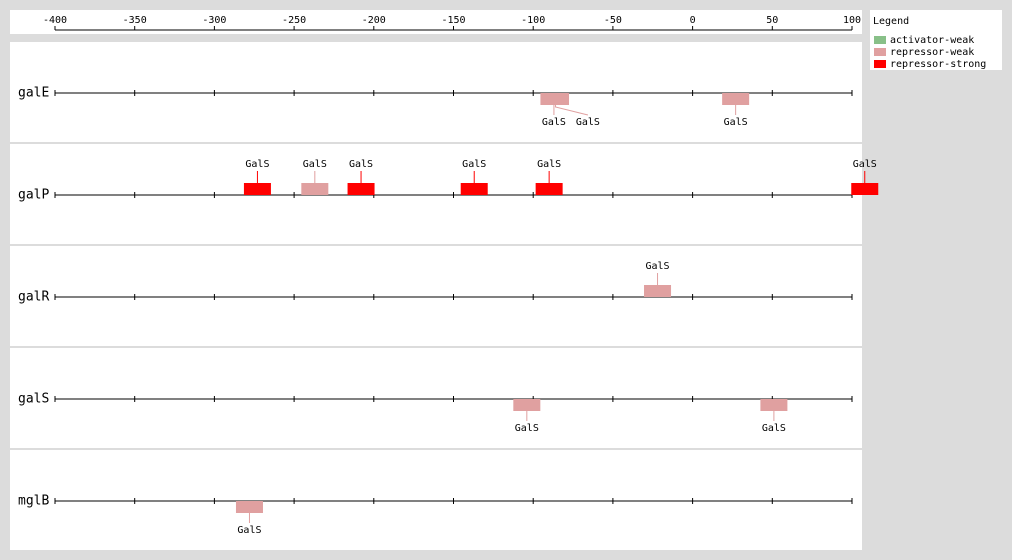  What do you see at coordinates (772, 20) in the screenshot?
I see `x-tick-label: 50` at bounding box center [772, 20].